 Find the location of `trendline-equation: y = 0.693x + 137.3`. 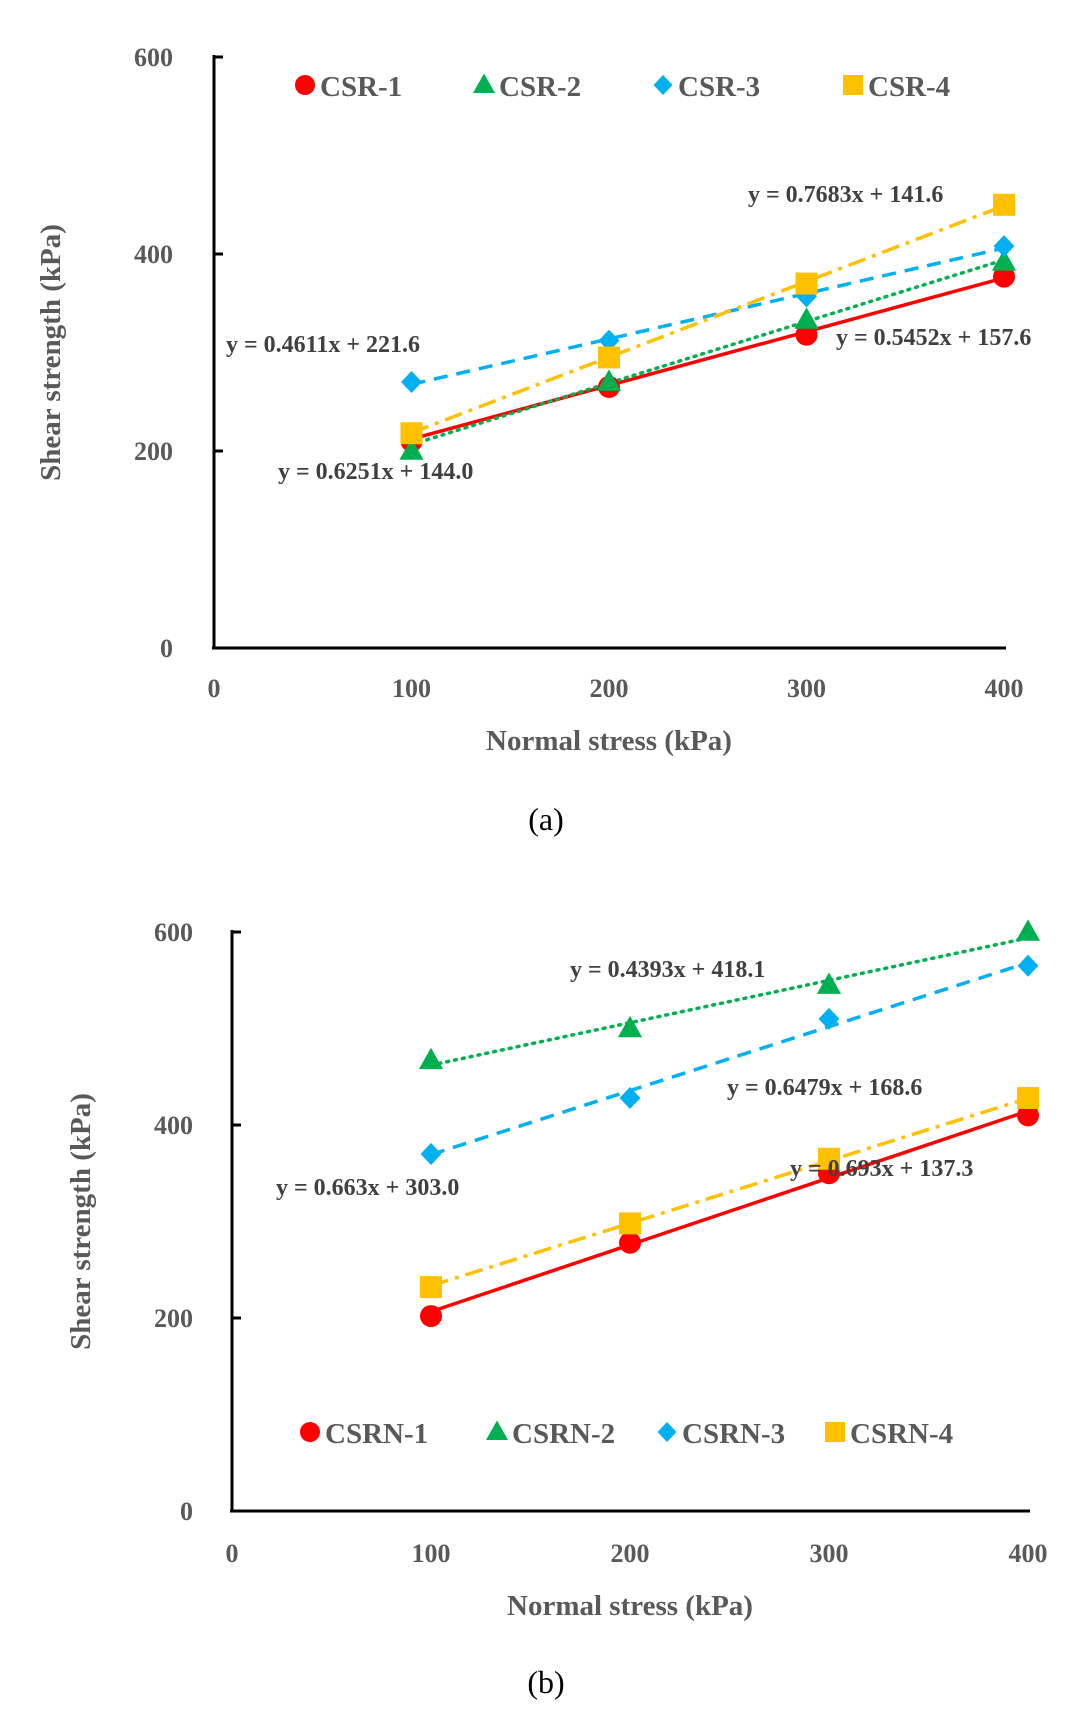

trendline-equation: y = 0.693x + 137.3 is located at coordinates (881, 1169).